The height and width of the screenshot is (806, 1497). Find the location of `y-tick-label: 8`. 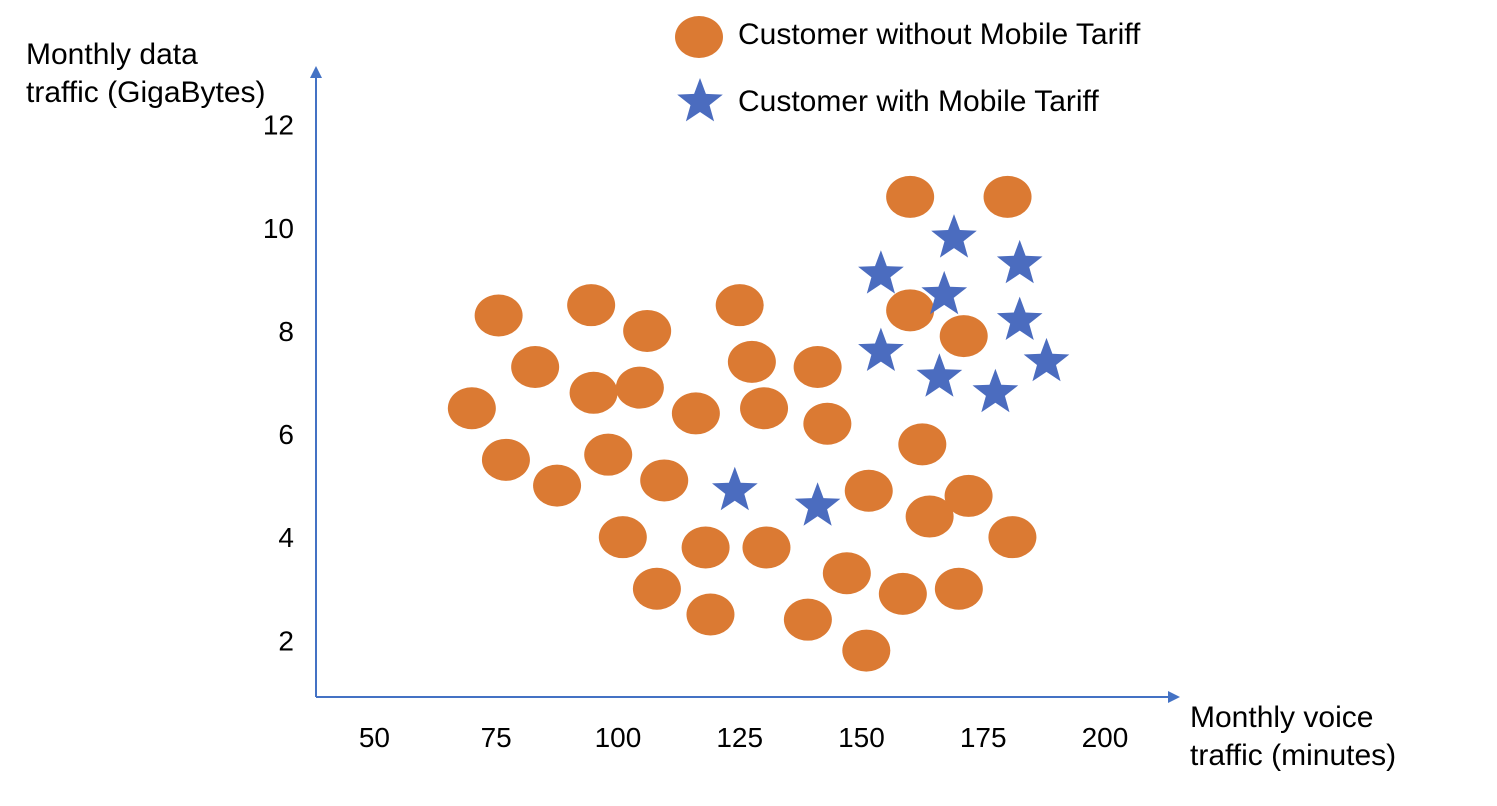

y-tick-label: 8 is located at coordinates (286, 331).